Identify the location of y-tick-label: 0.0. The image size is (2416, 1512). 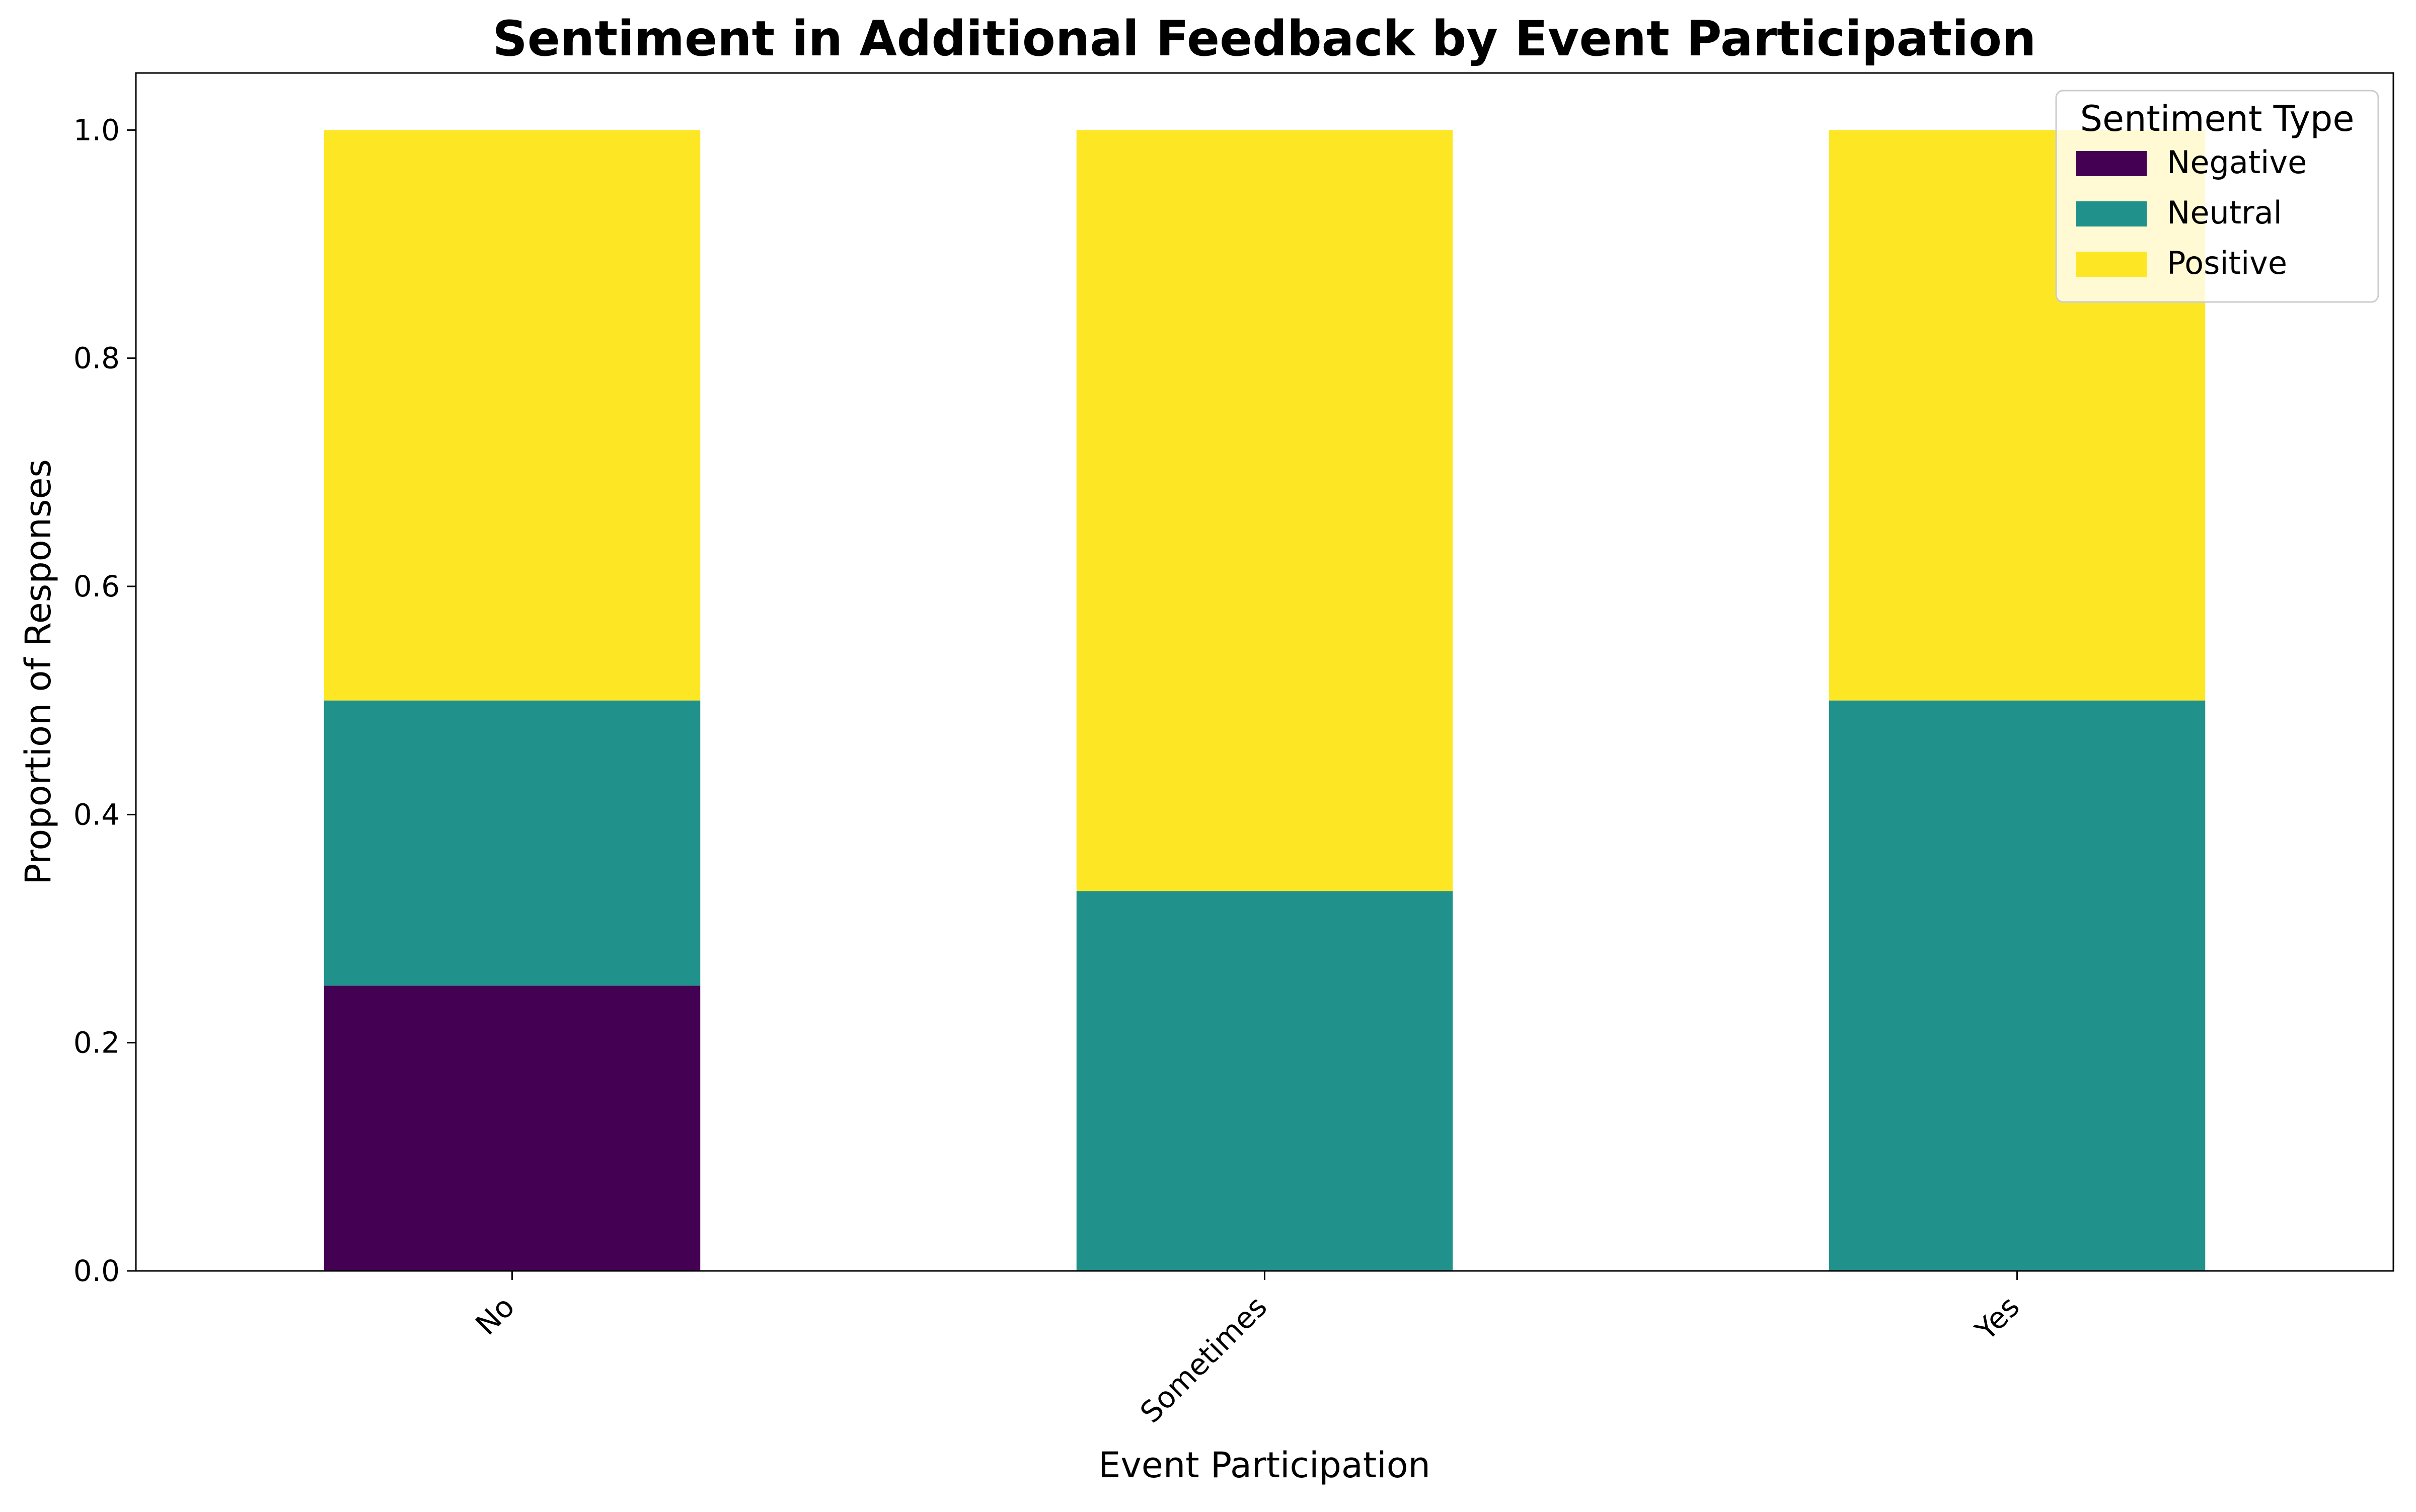
(96, 1271).